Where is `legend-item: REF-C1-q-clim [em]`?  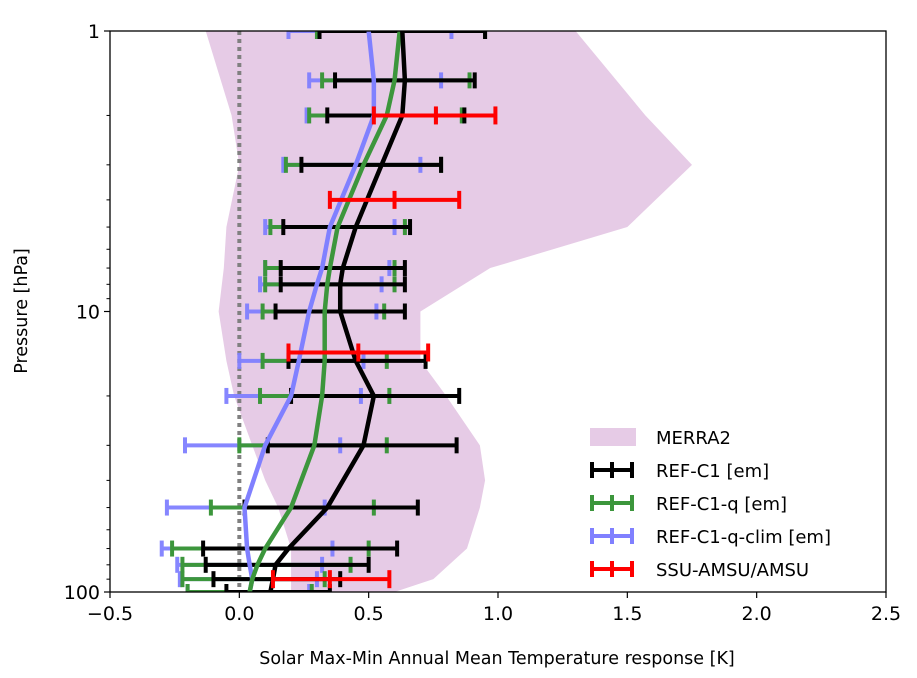
legend-item: REF-C1-q-clim [em] is located at coordinates (710, 537).